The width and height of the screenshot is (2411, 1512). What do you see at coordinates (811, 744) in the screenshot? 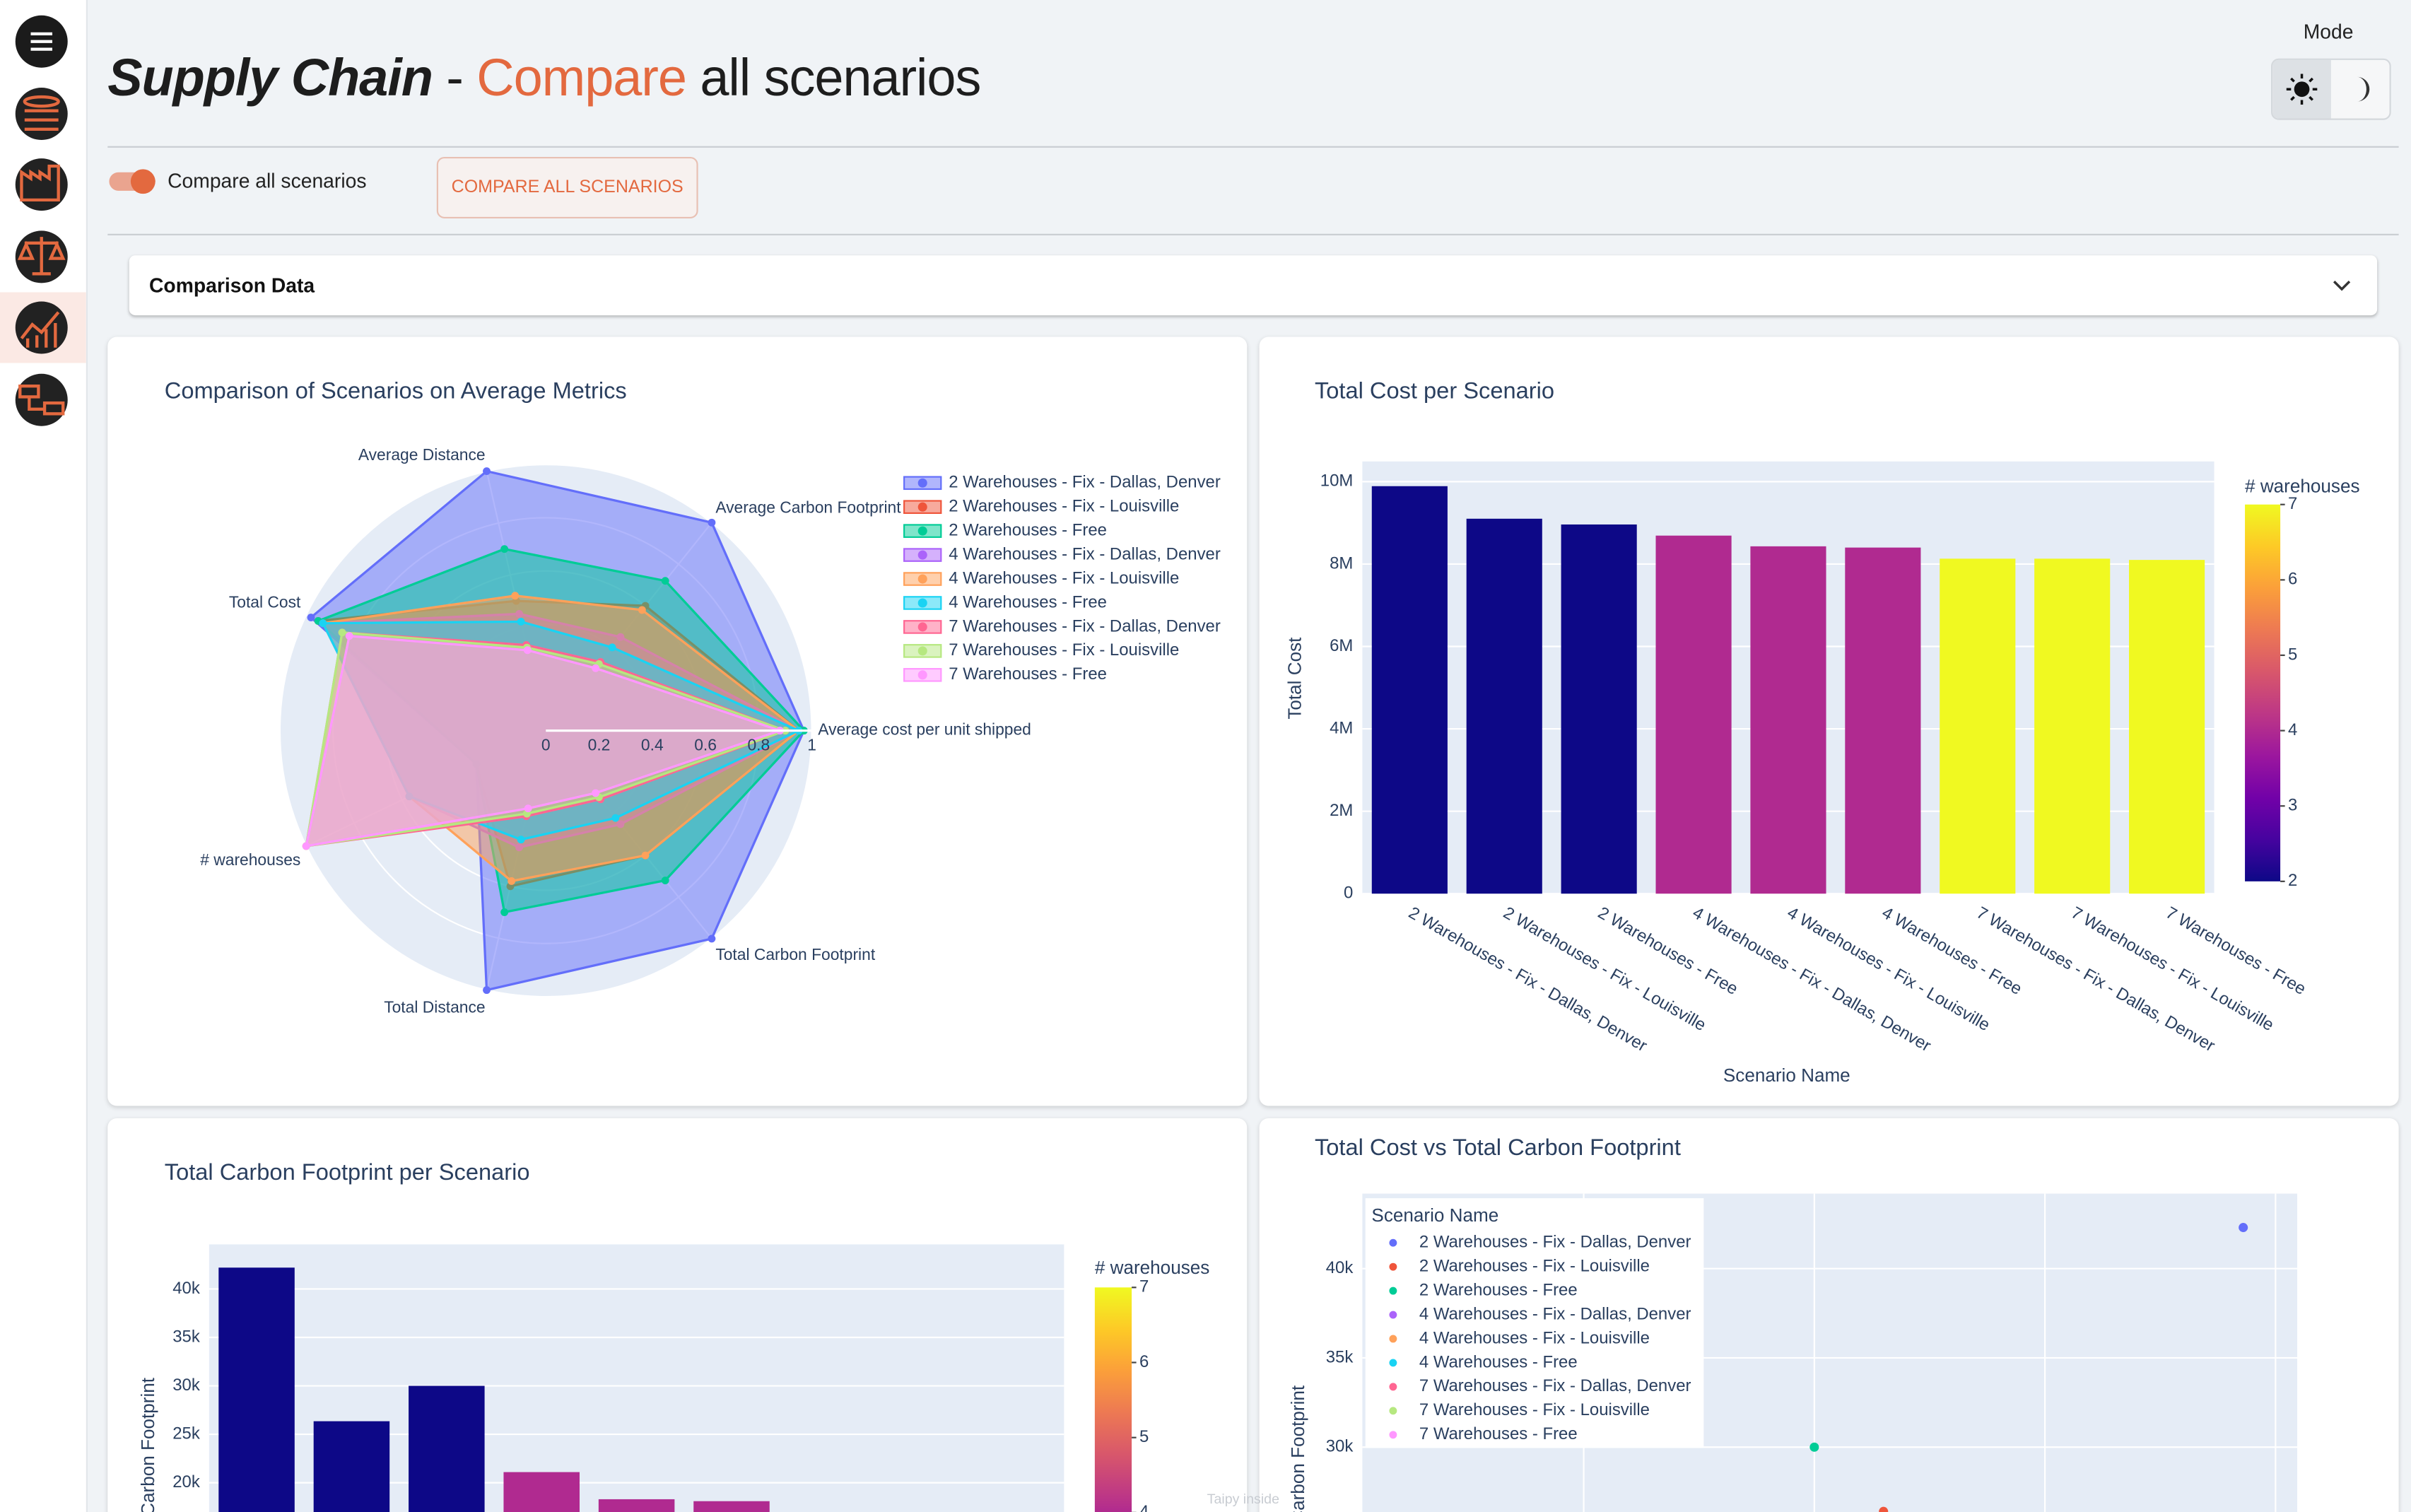
I see `radial-tick-label: 1` at bounding box center [811, 744].